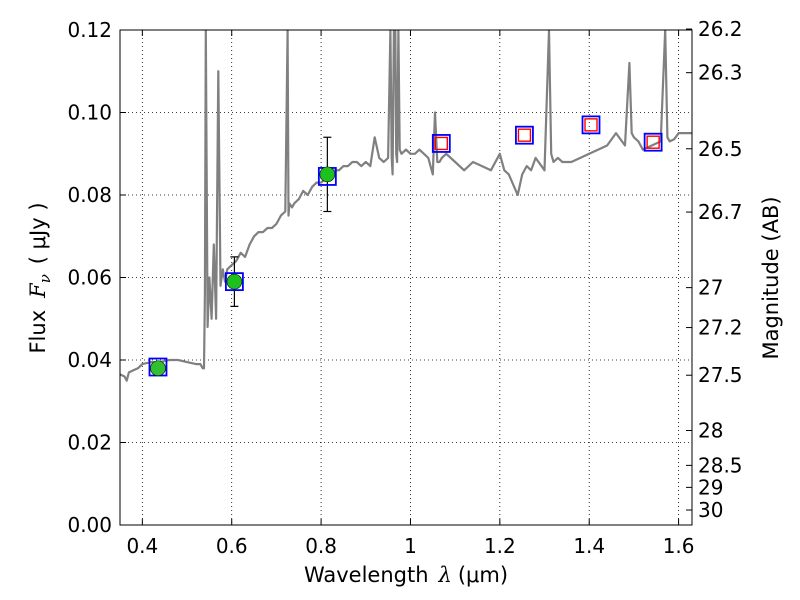 The height and width of the screenshot is (600, 800). What do you see at coordinates (710, 430) in the screenshot?
I see `y2-tick-label: 28` at bounding box center [710, 430].